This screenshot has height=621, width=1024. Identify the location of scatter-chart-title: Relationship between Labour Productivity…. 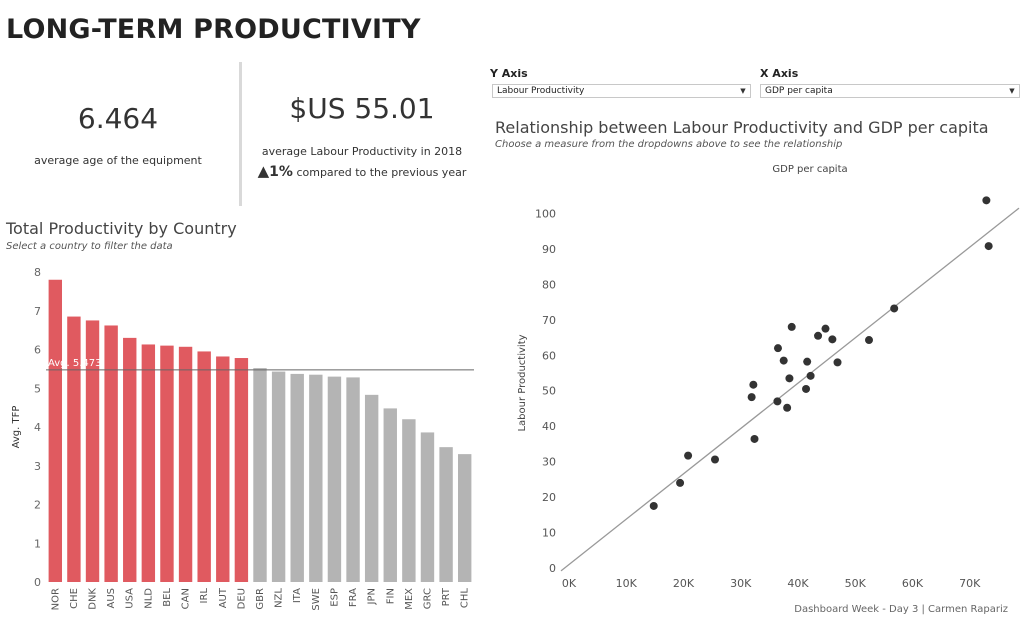
(742, 127).